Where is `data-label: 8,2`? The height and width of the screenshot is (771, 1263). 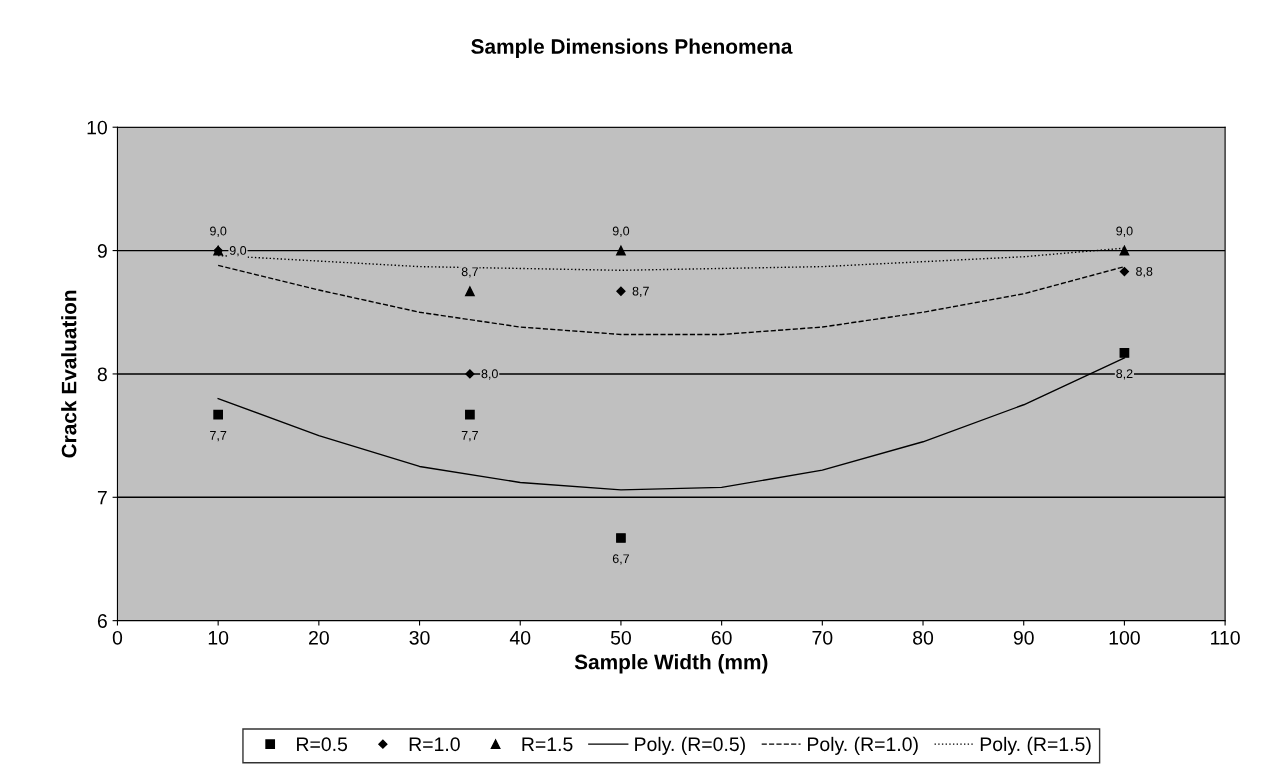 data-label: 8,2 is located at coordinates (1124, 374).